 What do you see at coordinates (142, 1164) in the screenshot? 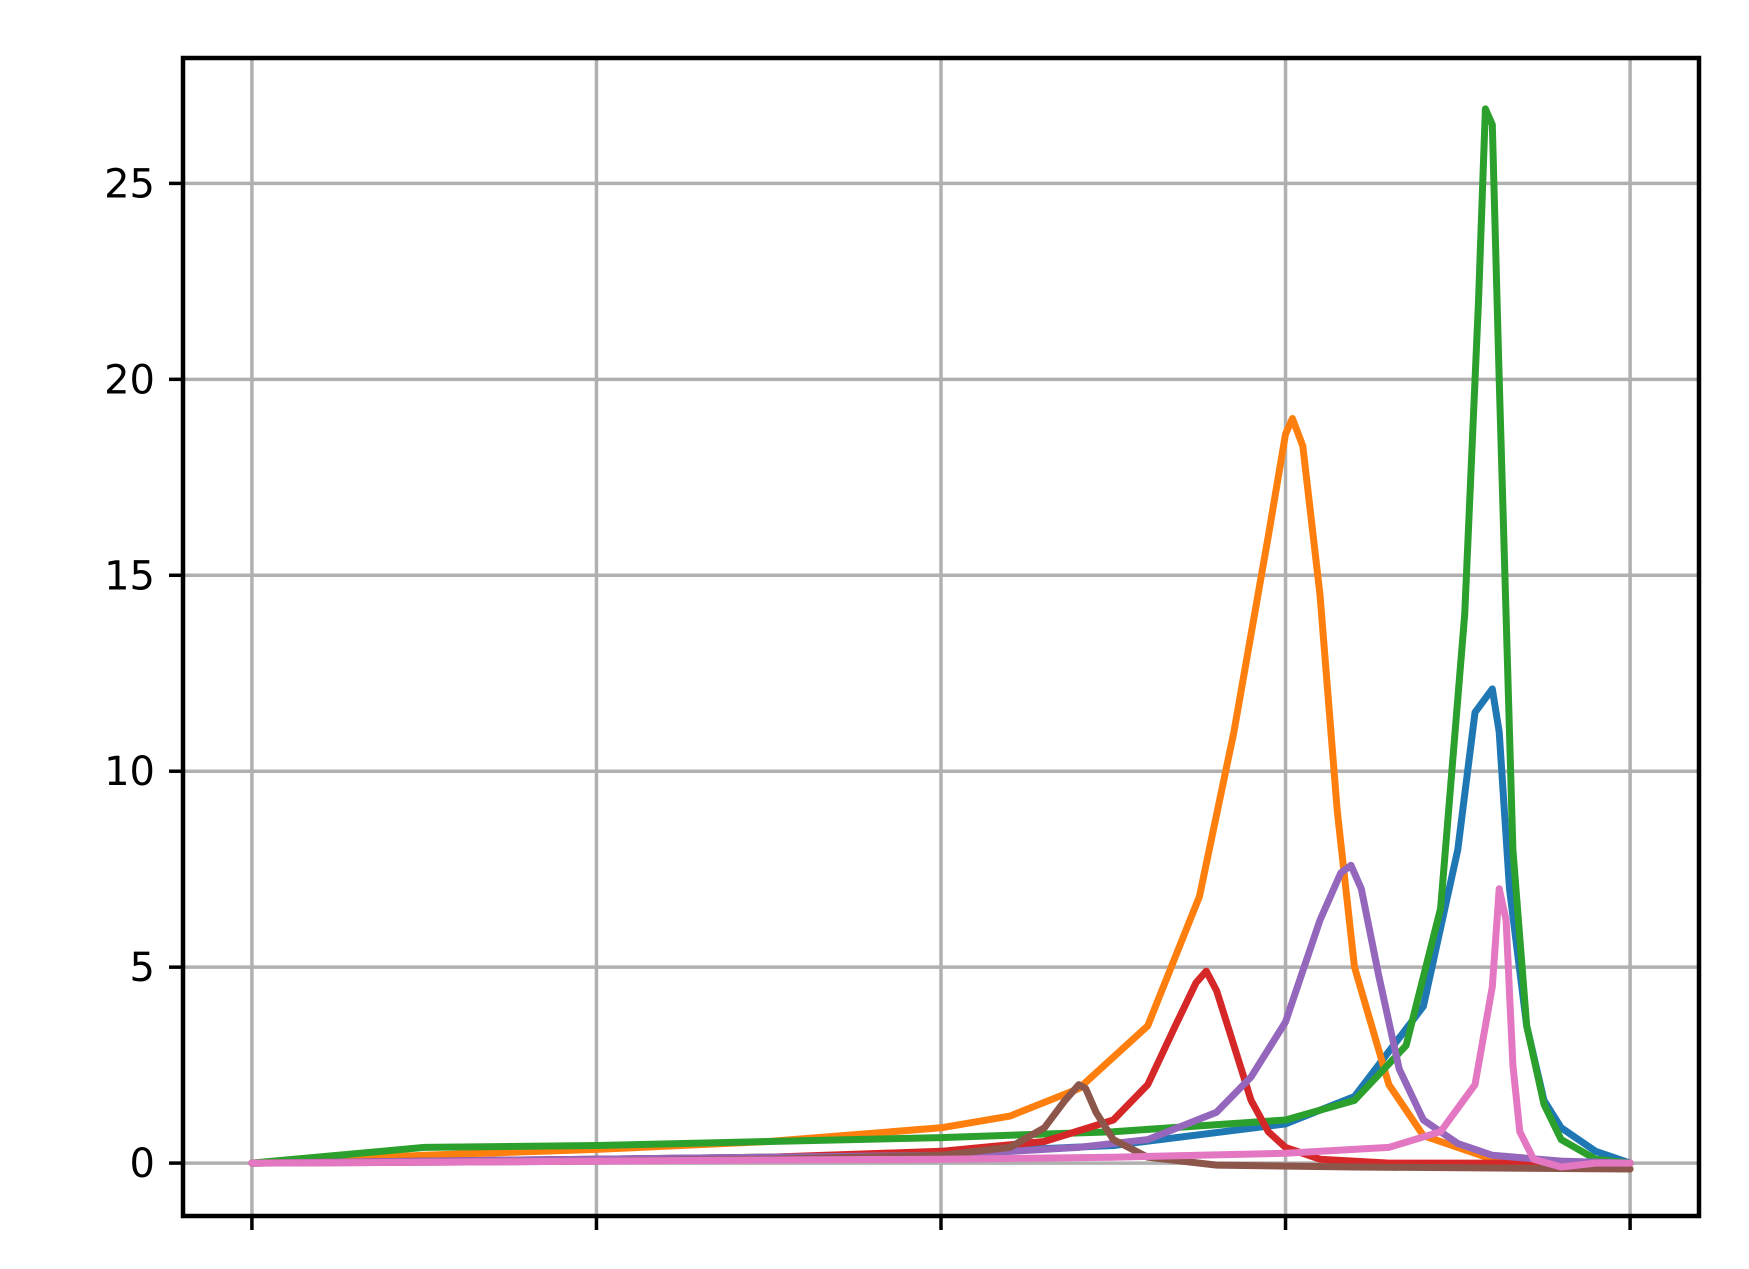
I see `y-tick-label: 0` at bounding box center [142, 1164].